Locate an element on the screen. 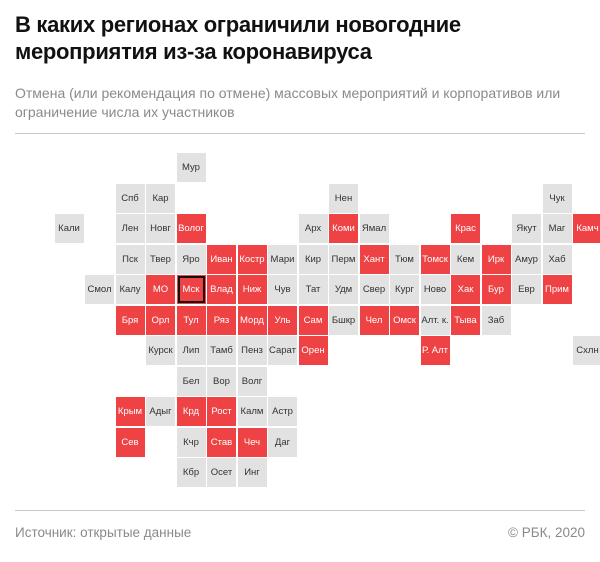  region-tile: Кчр is located at coordinates (191, 442).